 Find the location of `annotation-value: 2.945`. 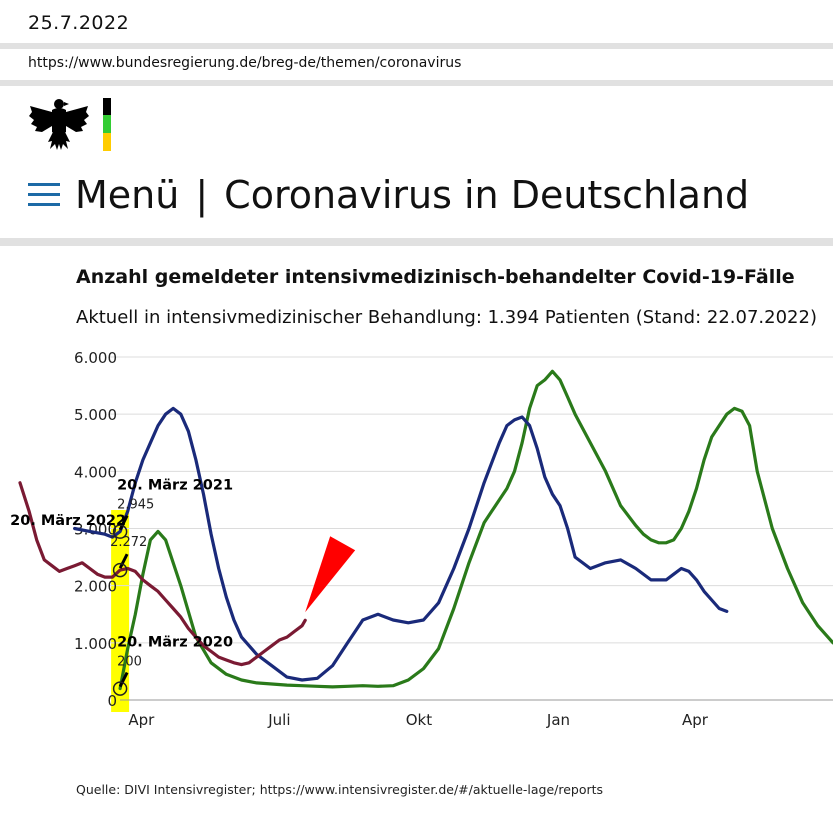

annotation-value: 2.945 is located at coordinates (135, 505).